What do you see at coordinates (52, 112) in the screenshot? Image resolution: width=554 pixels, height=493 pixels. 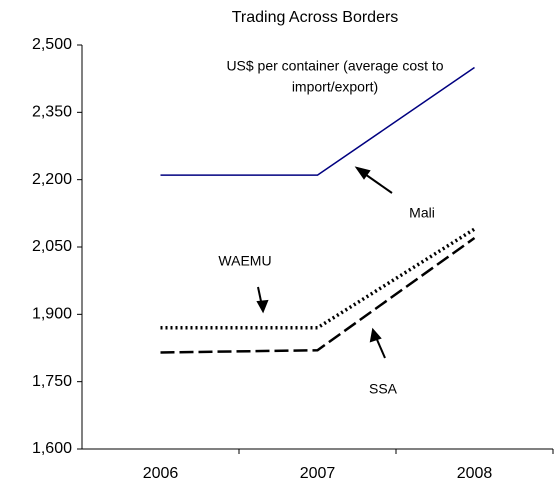 I see `y-tick-label: 2,350` at bounding box center [52, 112].